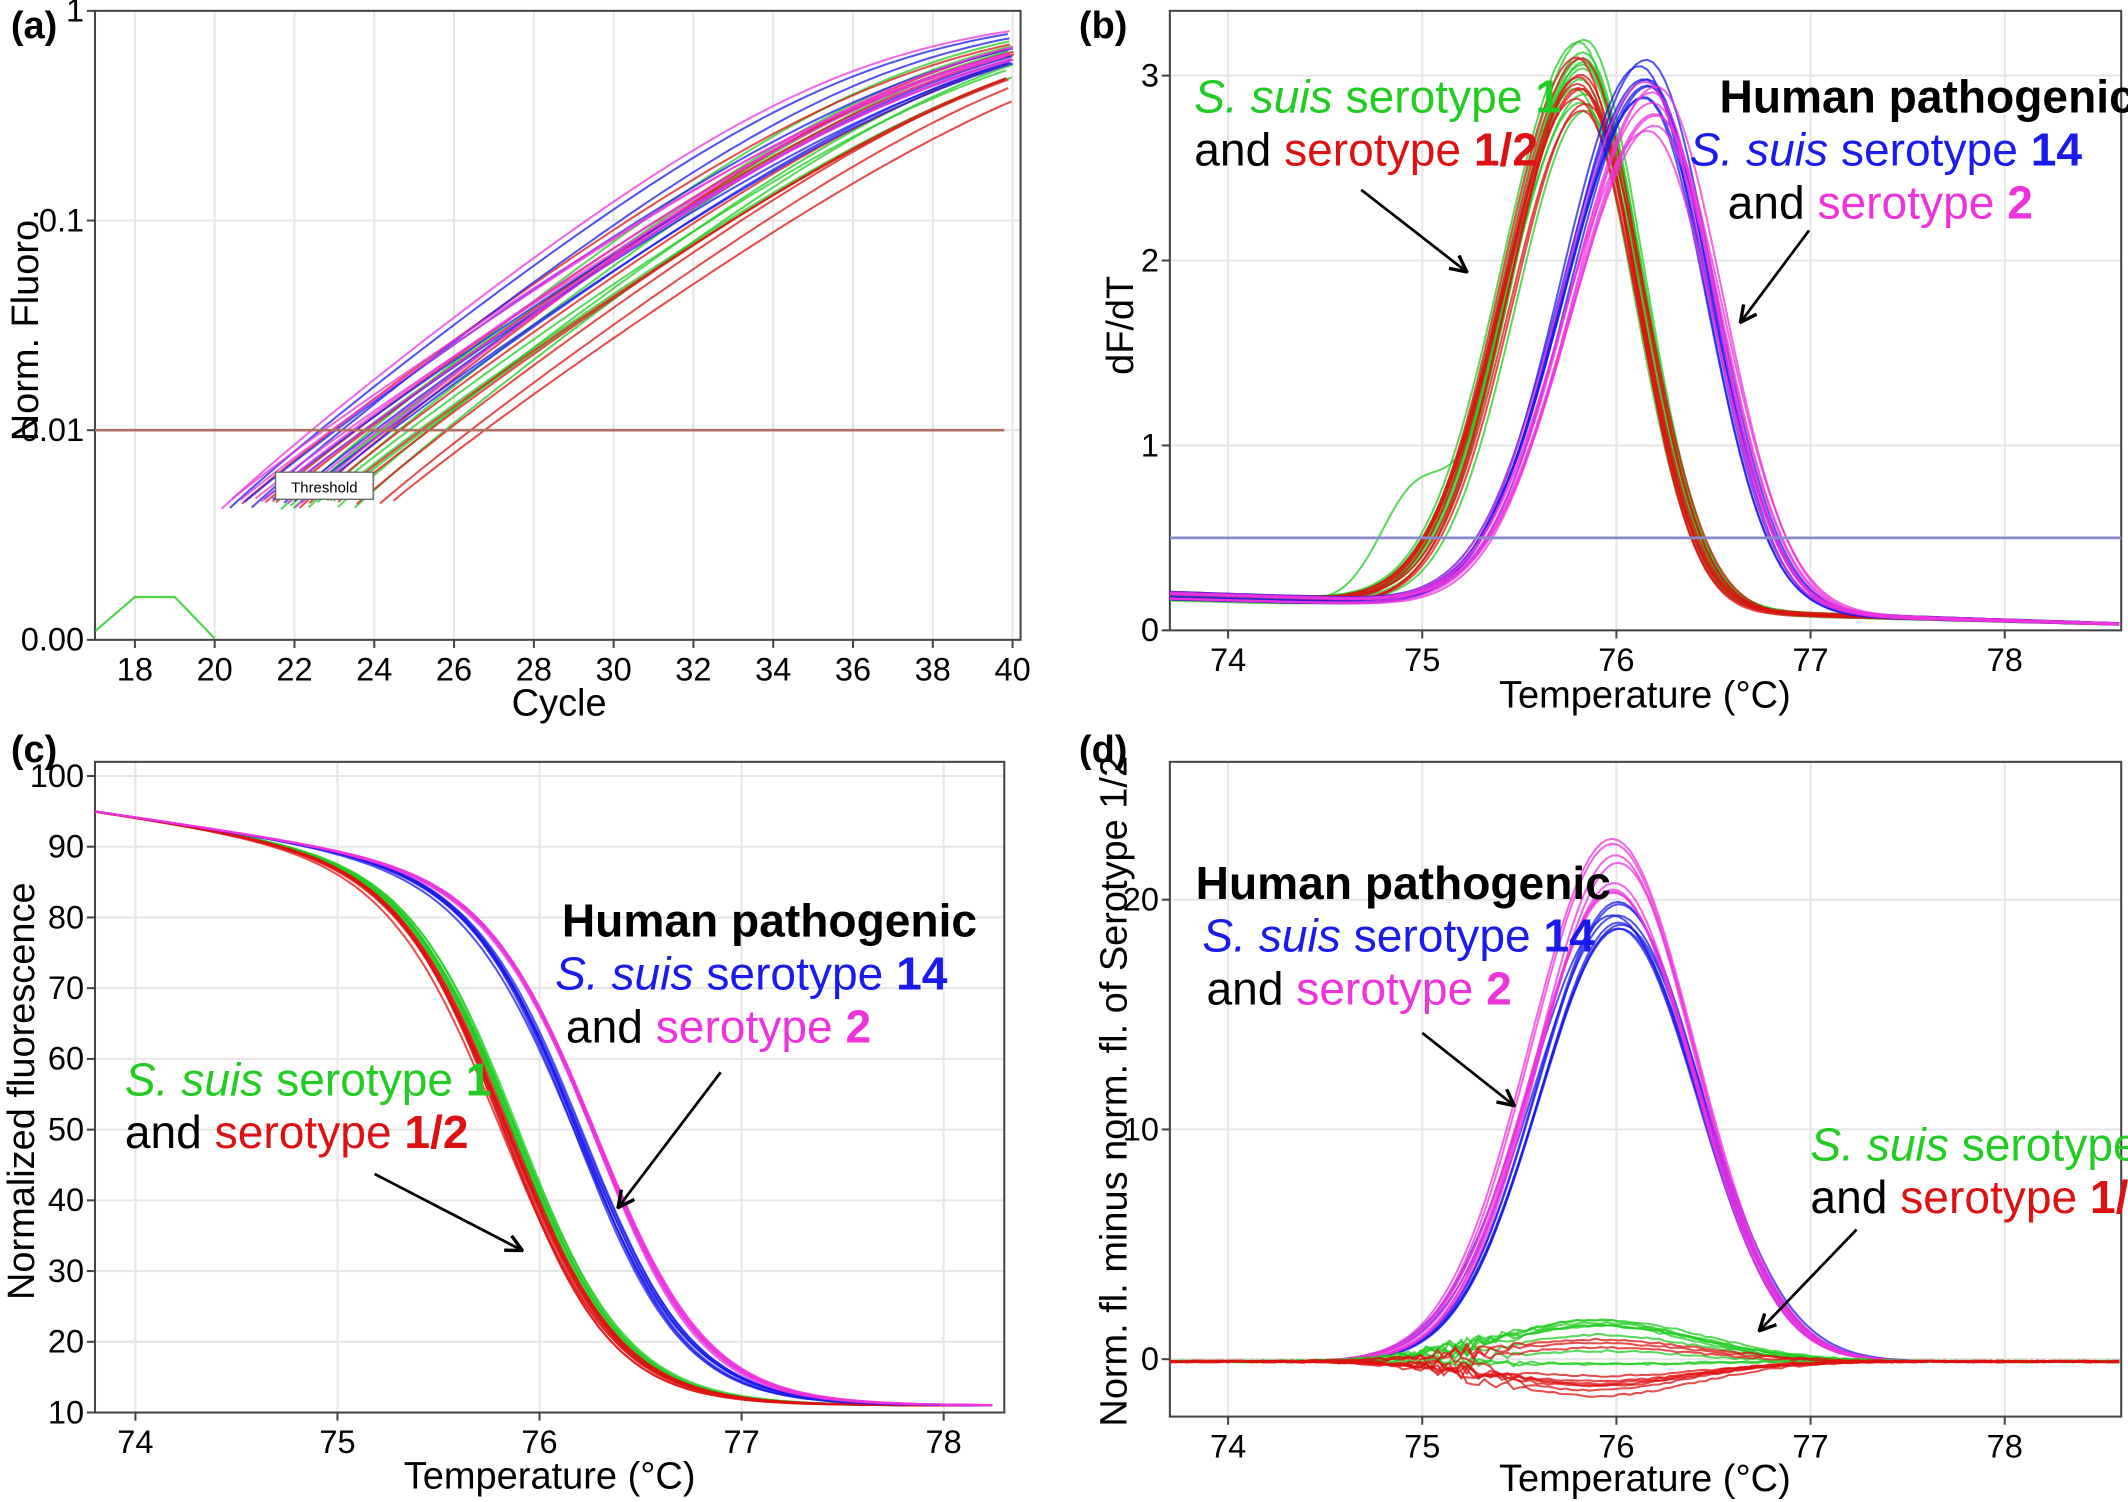  I want to click on y-tick-label: 0.00, so click(52, 640).